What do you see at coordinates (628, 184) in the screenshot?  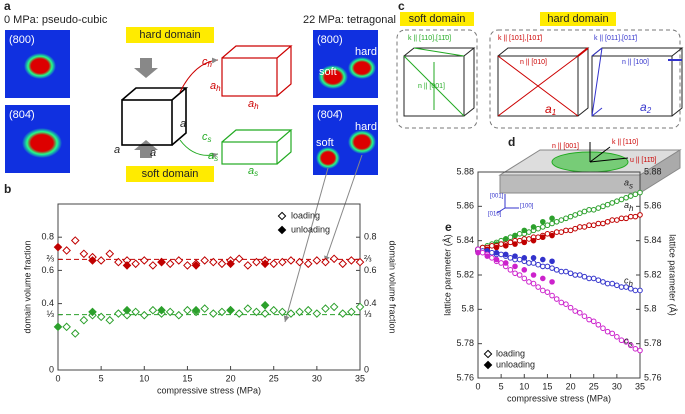 I see `series-label: as` at bounding box center [628, 184].